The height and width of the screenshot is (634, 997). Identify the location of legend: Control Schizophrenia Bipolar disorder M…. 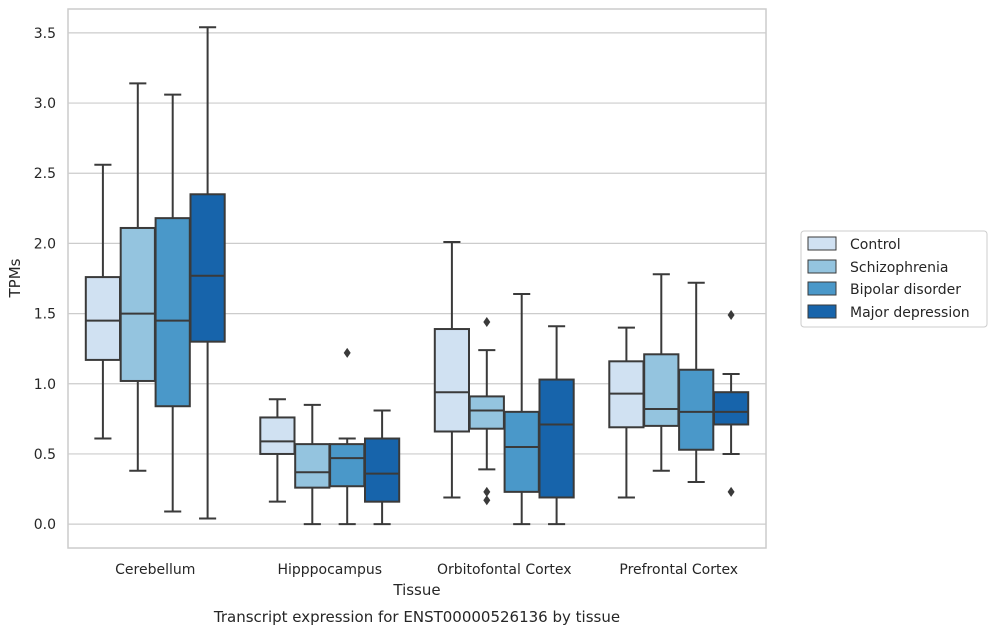
(894, 279).